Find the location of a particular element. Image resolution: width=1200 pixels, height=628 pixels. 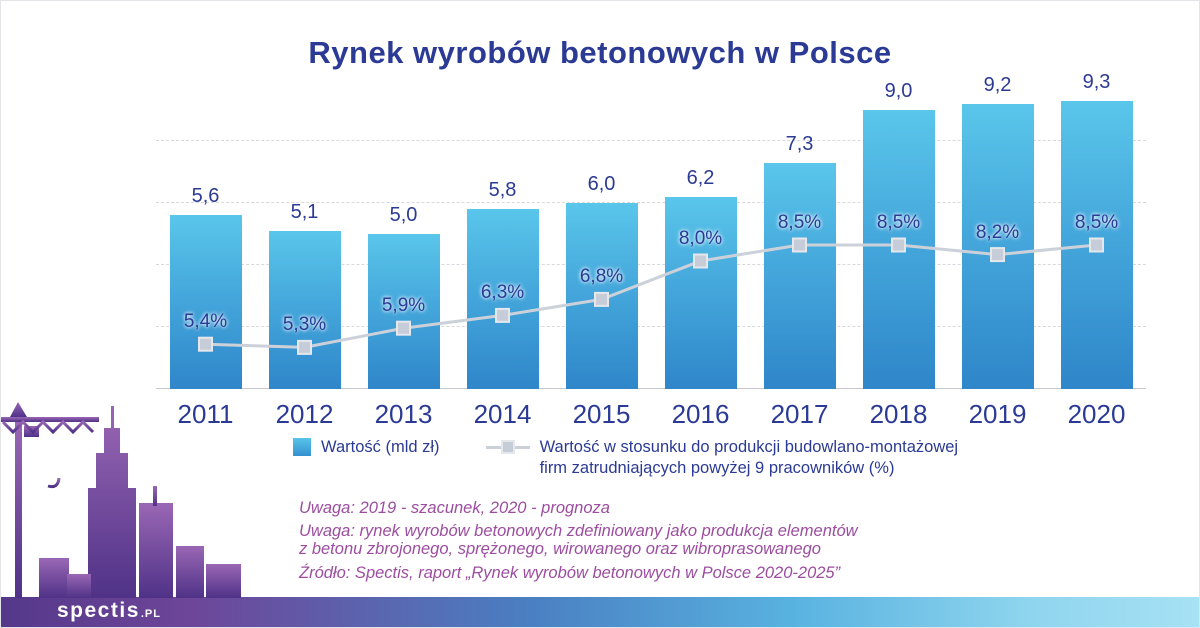

bar-value-label-2013: 5,0 is located at coordinates (403, 215).